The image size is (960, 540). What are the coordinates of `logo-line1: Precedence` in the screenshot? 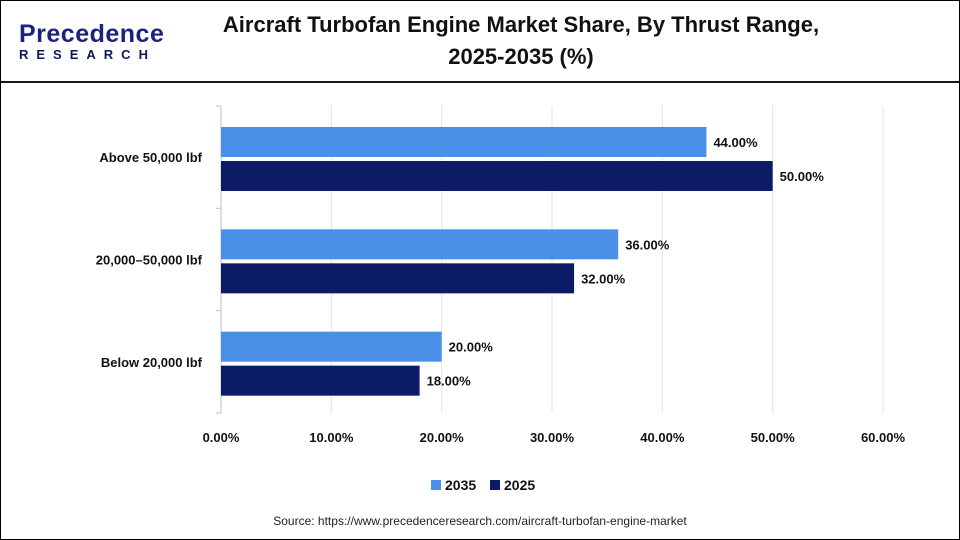 It's located at (92, 34).